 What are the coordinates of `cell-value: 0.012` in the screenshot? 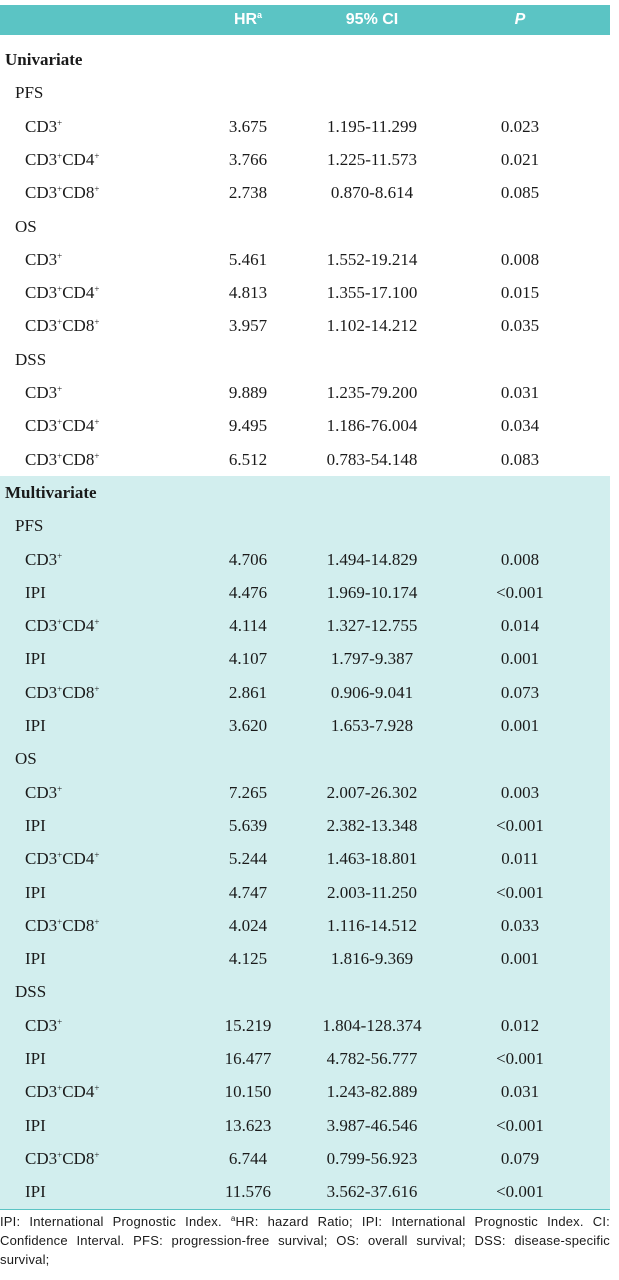 It's located at (520, 1025).